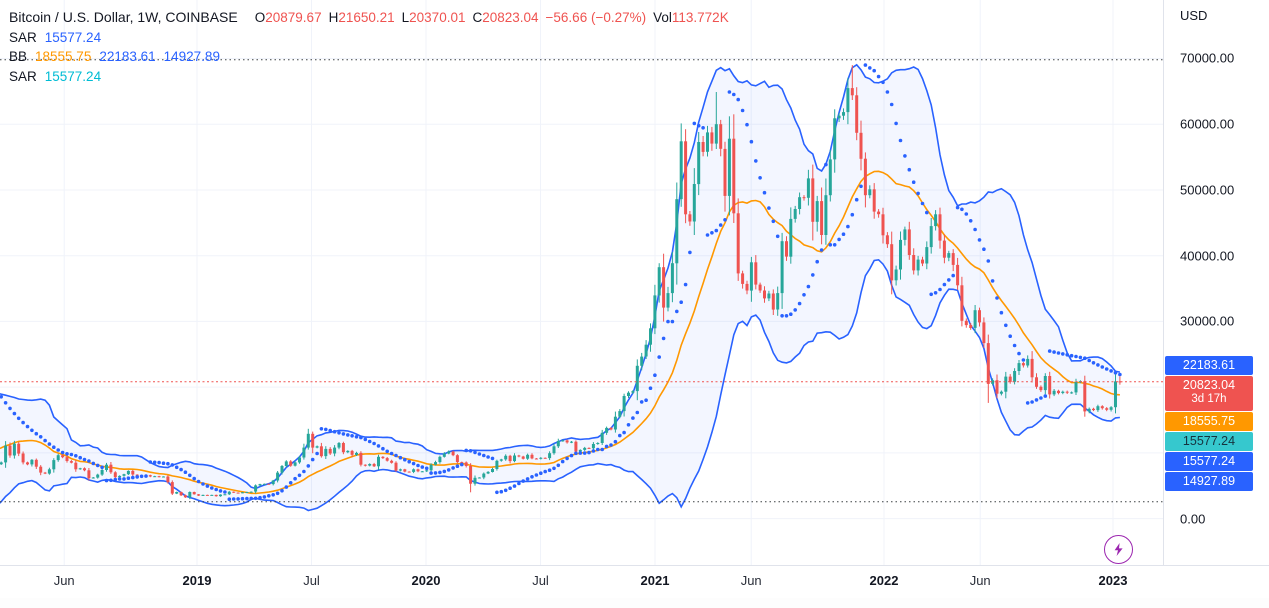 This screenshot has height=608, width=1269. Describe the element at coordinates (634, 582) in the screenshot. I see `time-axis: Jun 2019 Jul 2020 Jul 2021 Jun 2022 Jun 2023` at that location.